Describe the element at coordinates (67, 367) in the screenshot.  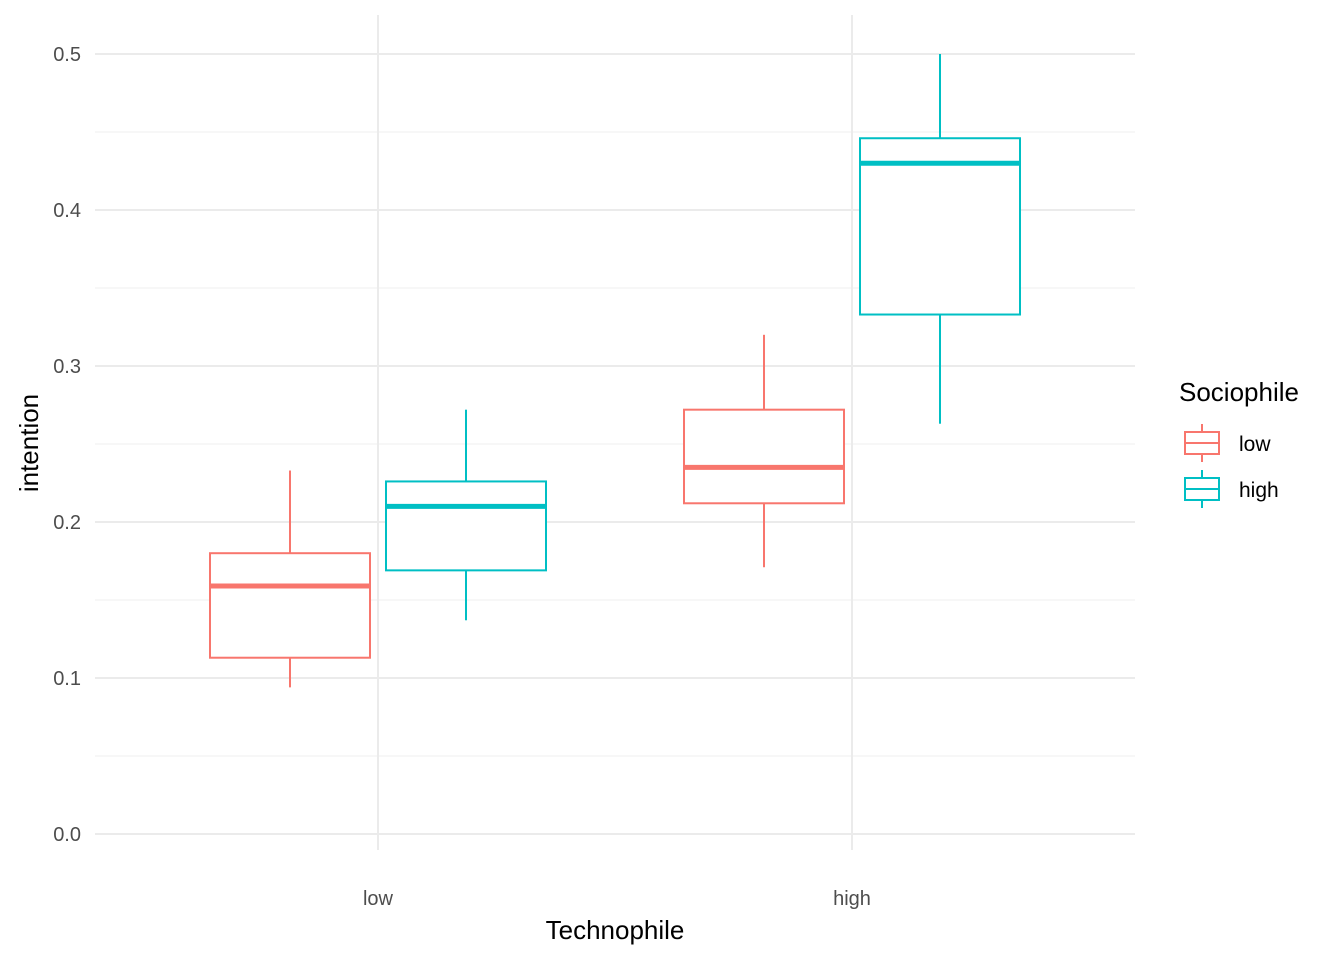
I see `y-tick-label: 0.3` at that location.